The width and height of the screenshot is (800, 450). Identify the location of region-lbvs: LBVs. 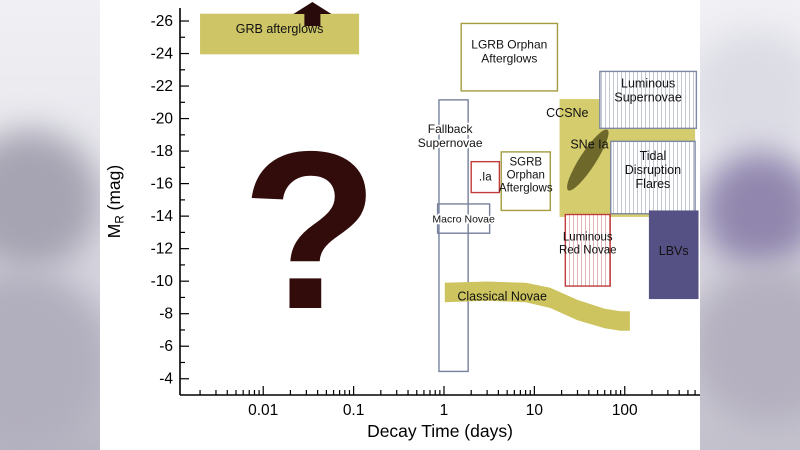
(673, 255).